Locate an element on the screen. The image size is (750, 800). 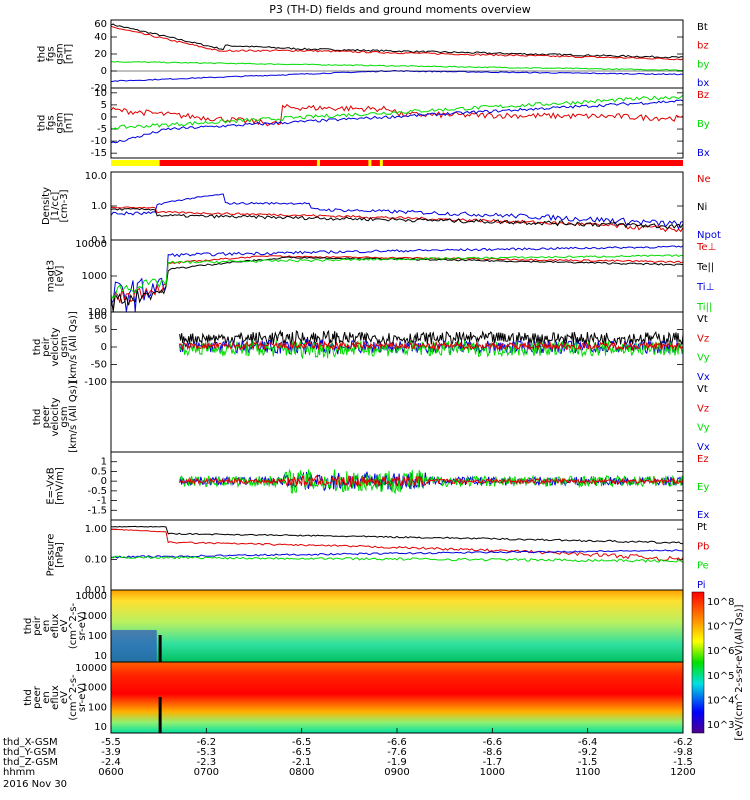
y-tick-label: -5 is located at coordinates (102, 129).